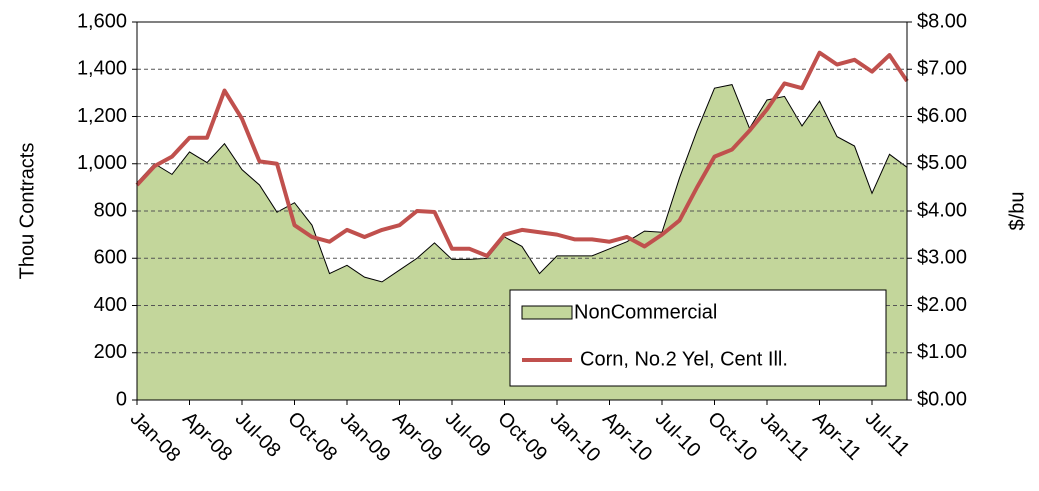 The width and height of the screenshot is (1039, 491). What do you see at coordinates (627, 437) in the screenshot?
I see `x-tick-label: Apr-10` at bounding box center [627, 437].